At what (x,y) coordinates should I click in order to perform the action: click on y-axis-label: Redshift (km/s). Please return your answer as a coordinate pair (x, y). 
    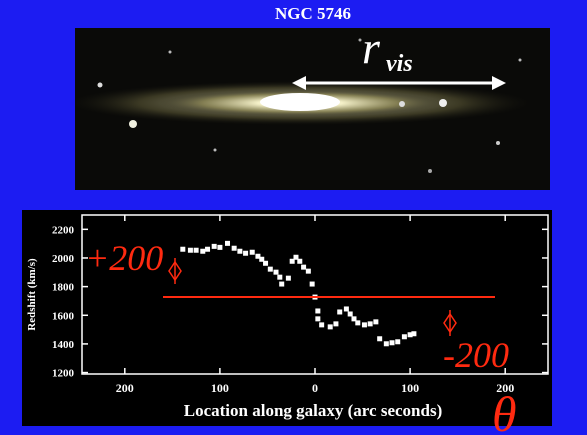
    Looking at the image, I should click on (32, 294).